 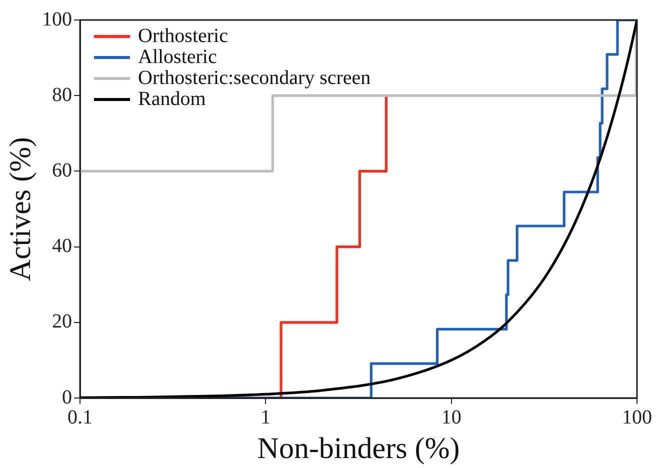 I want to click on y-axis-title: Actives (%), so click(x=20, y=209).